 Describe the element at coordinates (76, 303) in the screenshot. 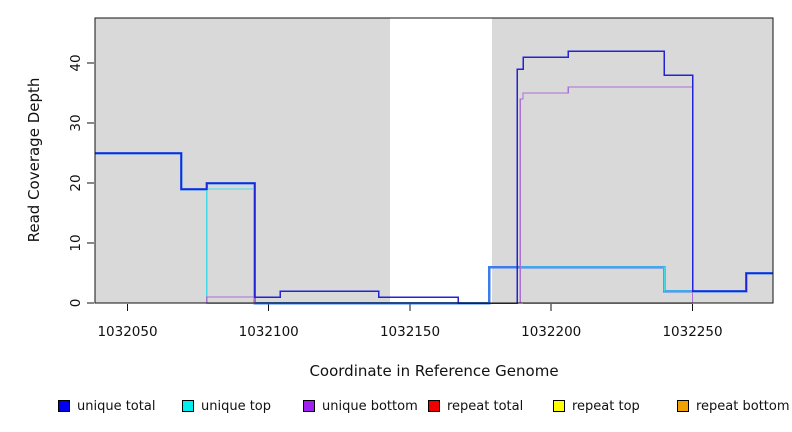

I see `y-tick-label: 0` at that location.